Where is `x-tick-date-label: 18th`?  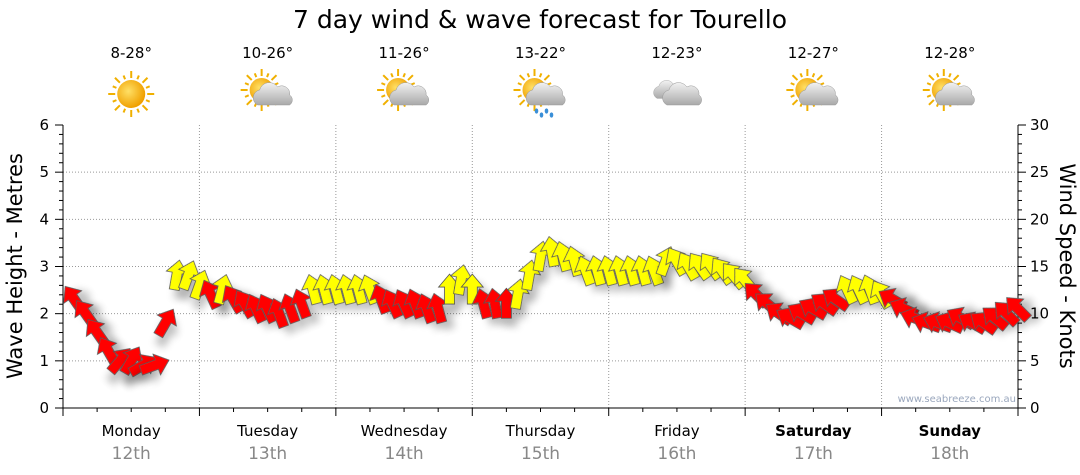
x-tick-date-label: 18th is located at coordinates (949, 454).